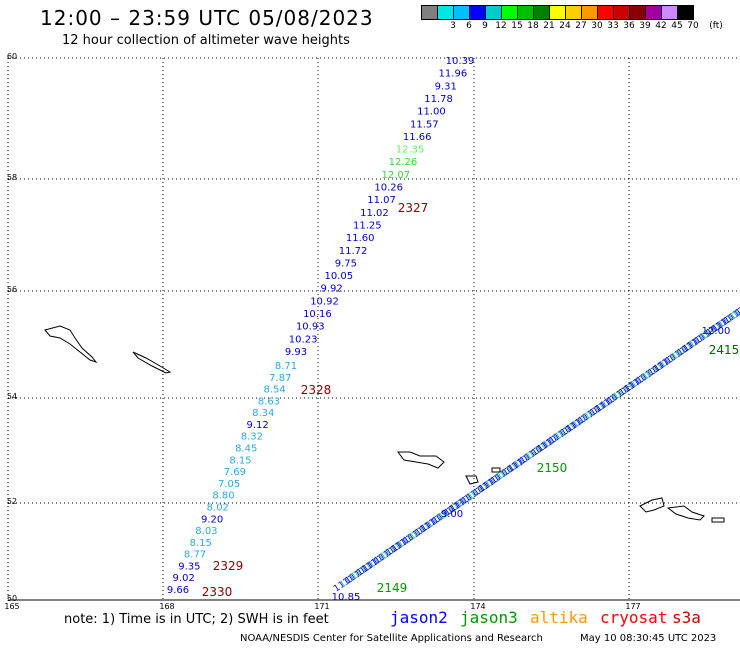 The width and height of the screenshot is (740, 650). What do you see at coordinates (195, 555) in the screenshot?
I see `wave-height-label: 8.77` at bounding box center [195, 555].